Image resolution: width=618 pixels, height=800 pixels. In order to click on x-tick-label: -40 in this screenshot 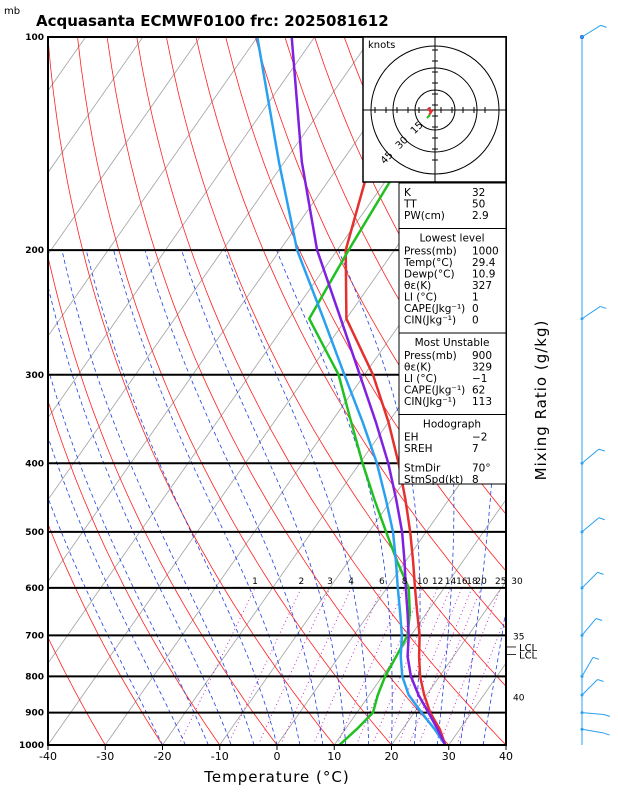, I will do `click(48, 756)`.